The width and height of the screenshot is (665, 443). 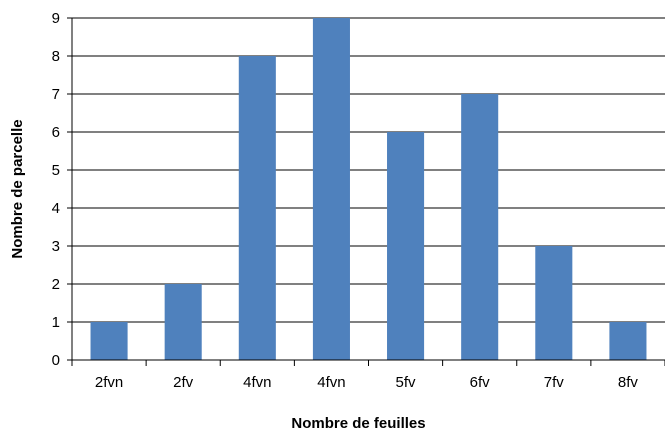 What do you see at coordinates (17, 188) in the screenshot?
I see `y-axis-title: Nombre de parcelle` at bounding box center [17, 188].